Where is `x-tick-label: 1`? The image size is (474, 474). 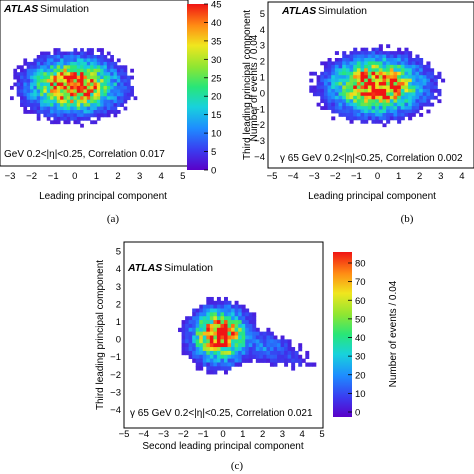 x-tick-label: 1 is located at coordinates (96, 176).